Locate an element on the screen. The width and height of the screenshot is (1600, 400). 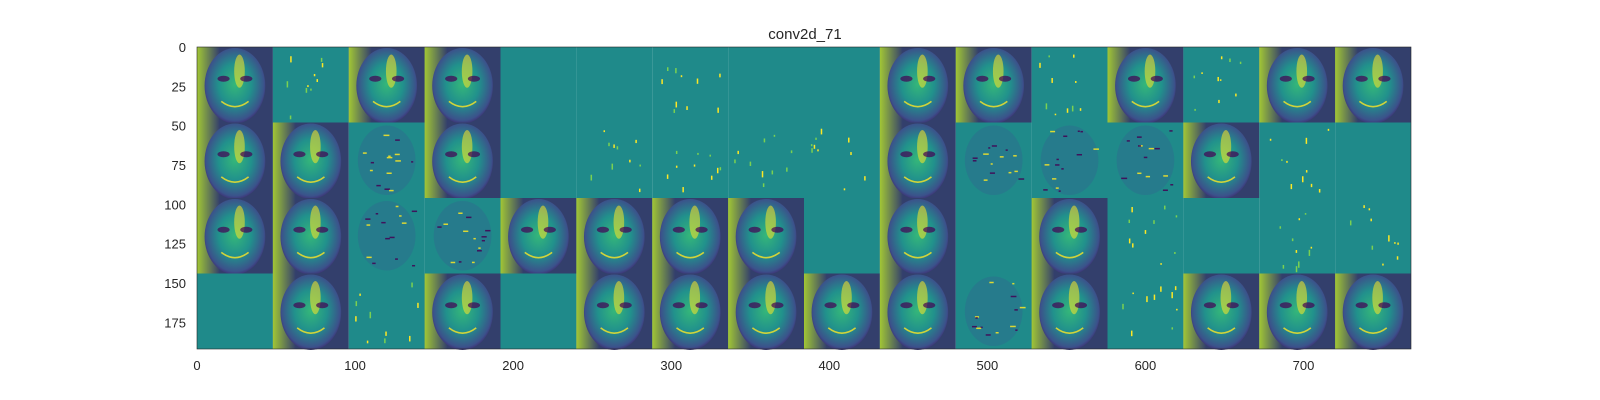
x-tick-label: 600 is located at coordinates (1146, 365).